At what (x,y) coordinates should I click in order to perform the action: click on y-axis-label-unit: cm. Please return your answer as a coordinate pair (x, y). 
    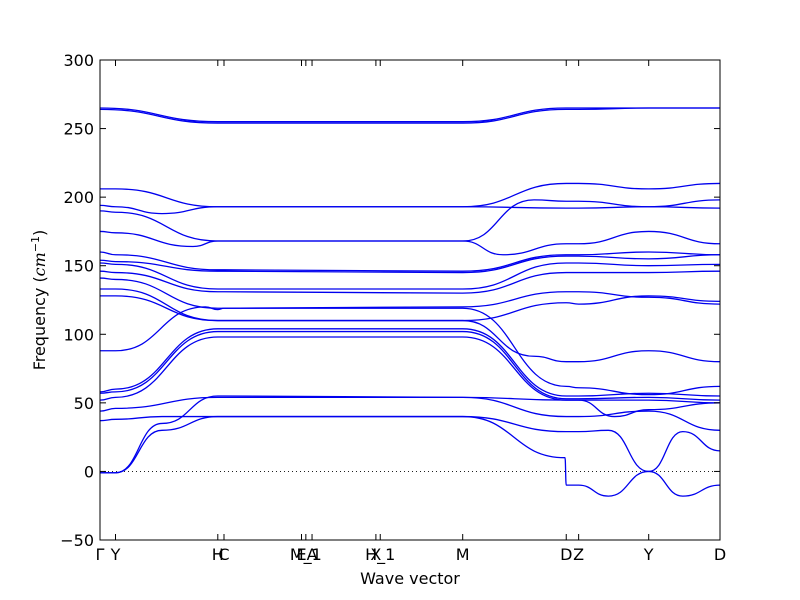
    Looking at the image, I should click on (39, 264).